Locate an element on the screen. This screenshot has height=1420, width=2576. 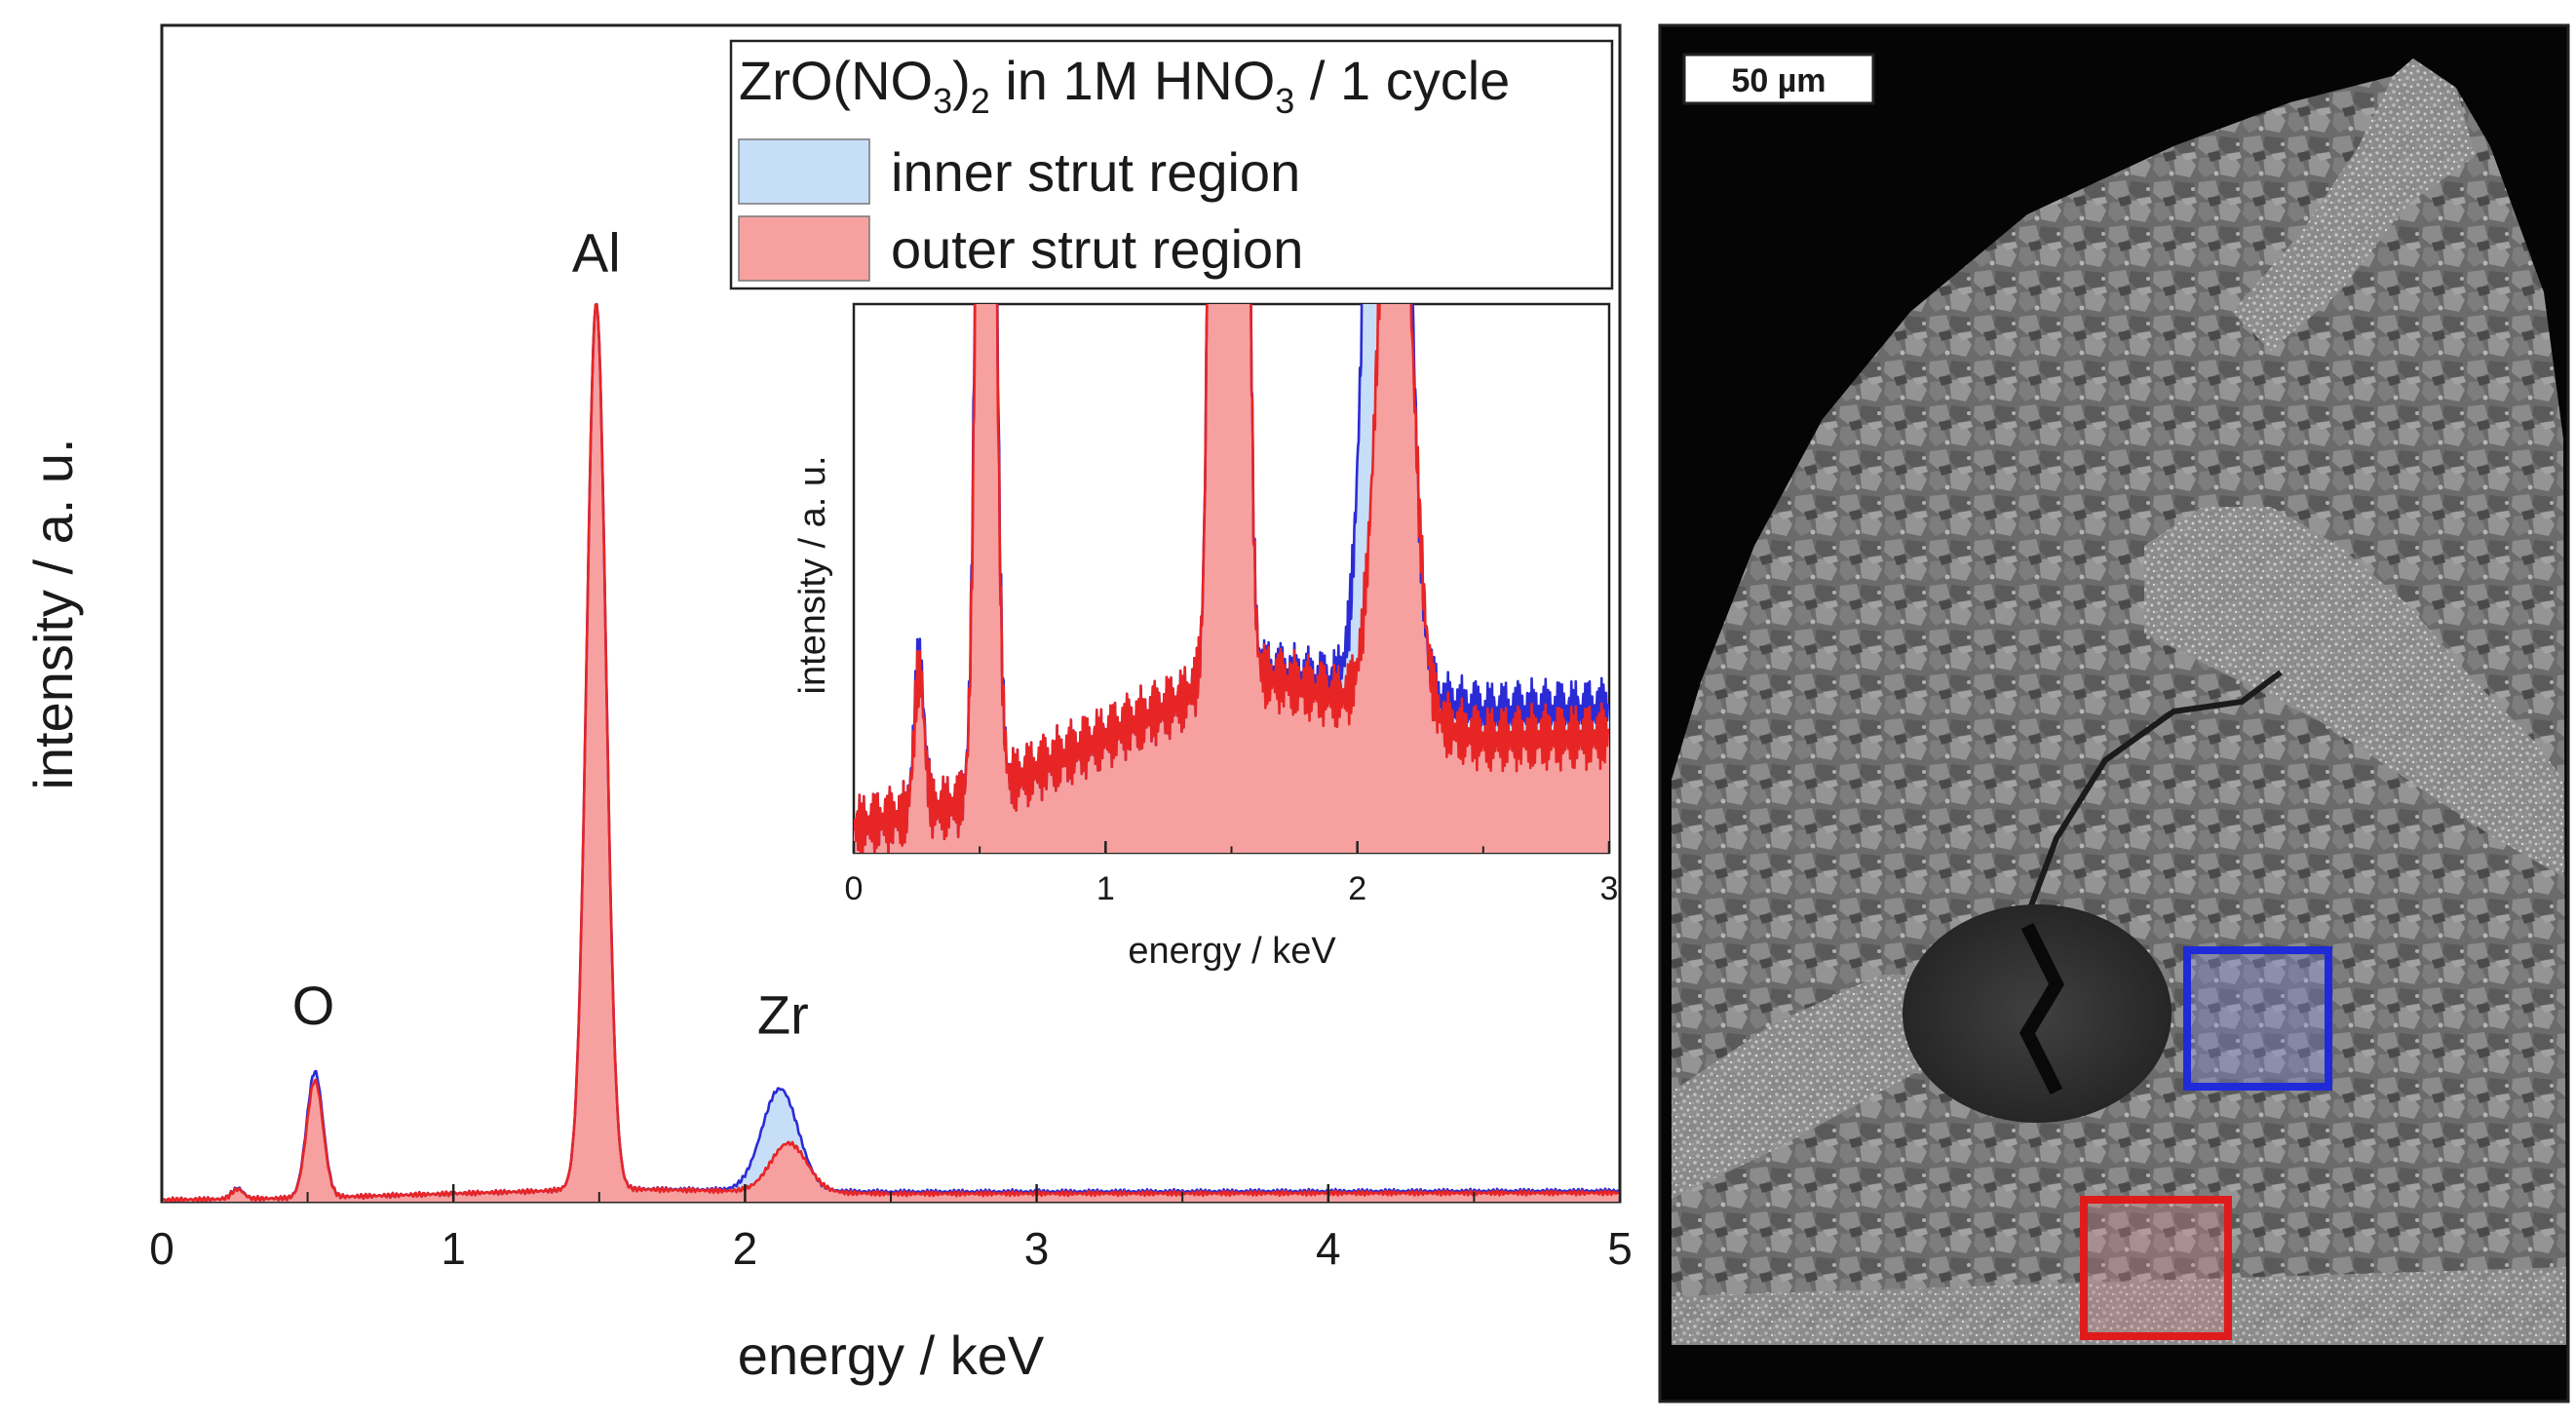
inset-x-axis-title: energy / keV is located at coordinates (1232, 951).